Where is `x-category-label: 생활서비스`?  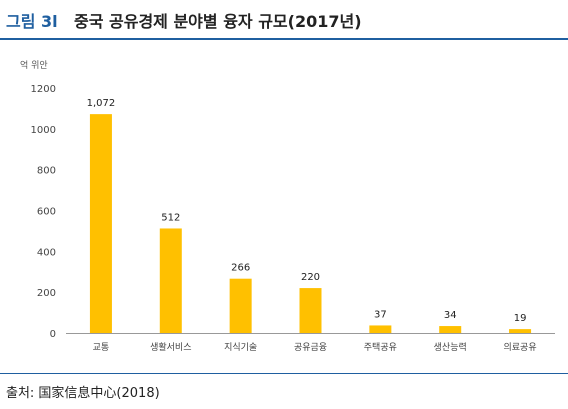 x-category-label: 생활서비스 is located at coordinates (170, 347).